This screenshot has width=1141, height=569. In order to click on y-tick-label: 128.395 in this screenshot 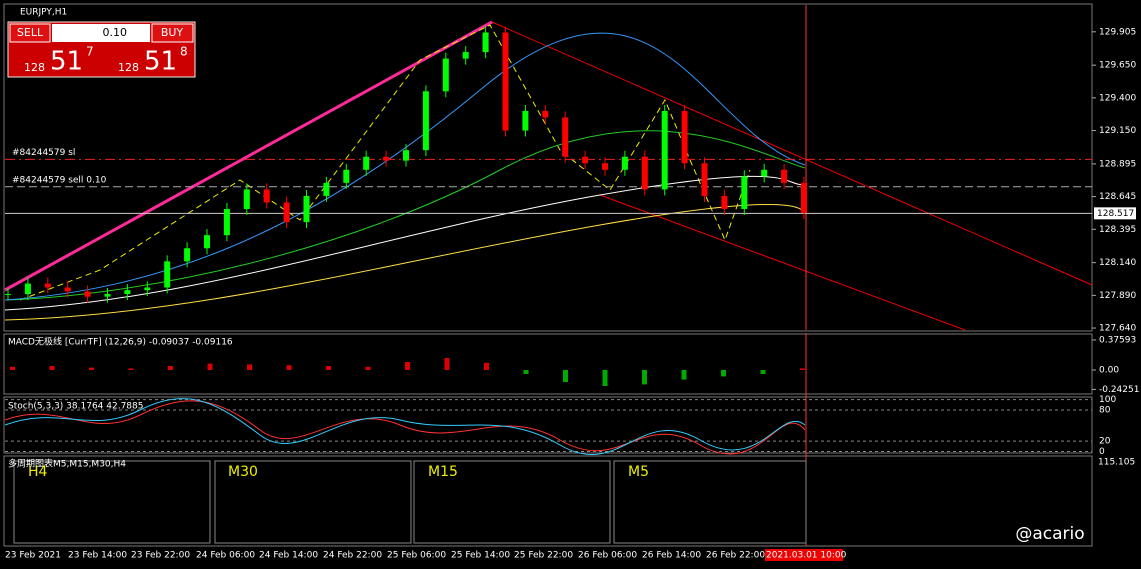, I will do `click(1117, 230)`.